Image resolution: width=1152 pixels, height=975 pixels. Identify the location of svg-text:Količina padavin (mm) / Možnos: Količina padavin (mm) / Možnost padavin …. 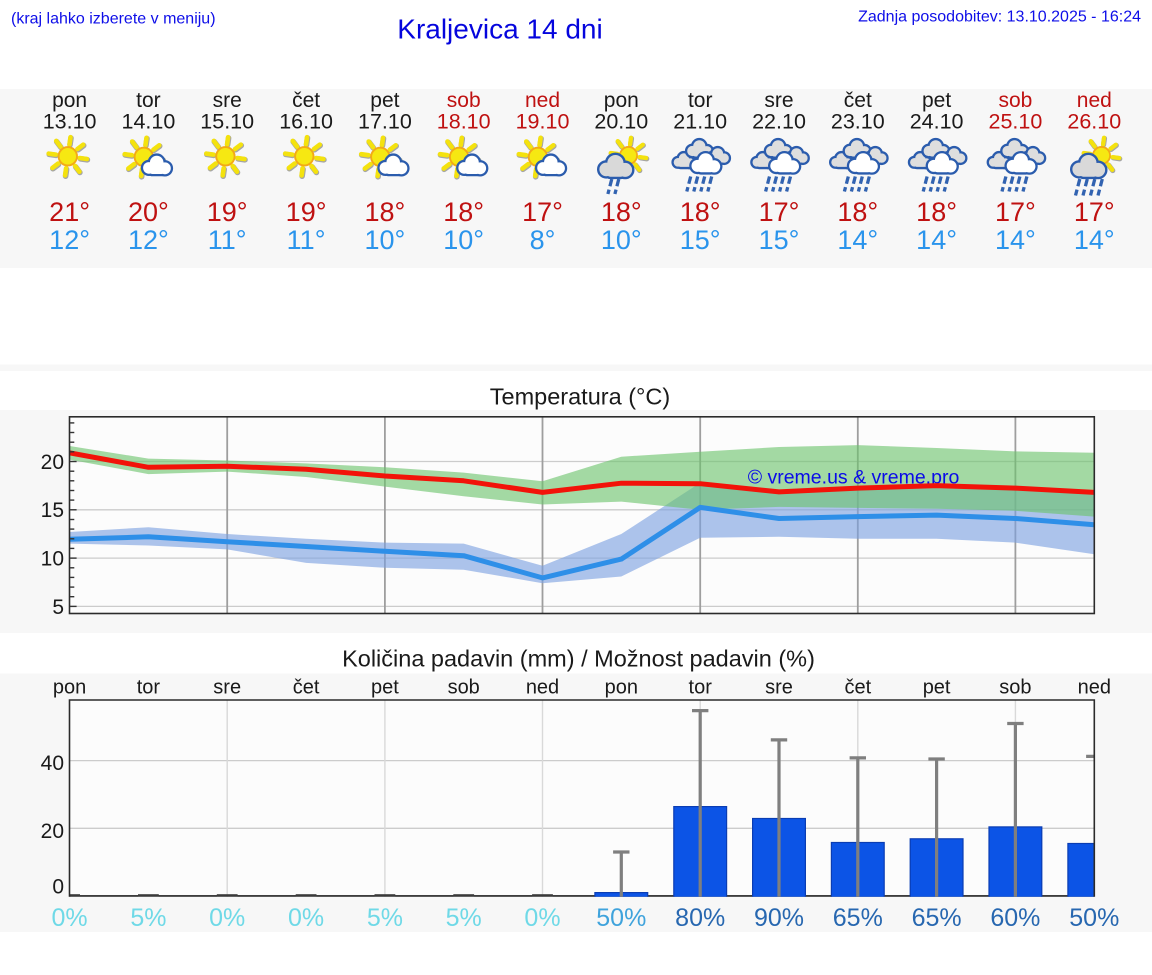
(578, 659).